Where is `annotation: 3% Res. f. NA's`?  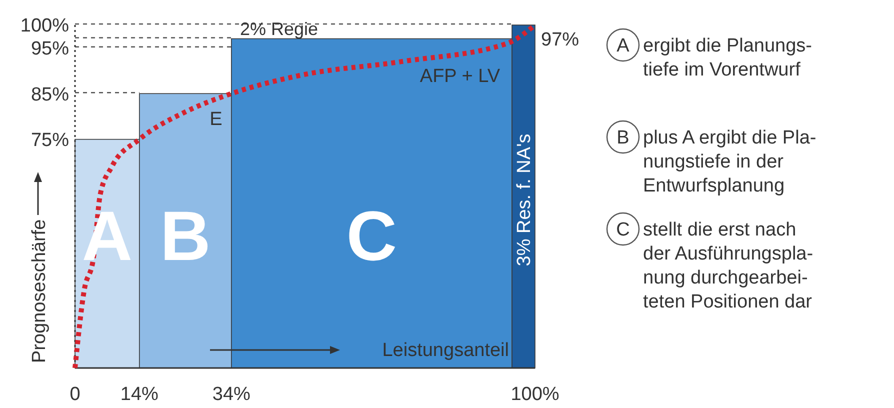 annotation: 3% Res. f. NA's is located at coordinates (525, 200).